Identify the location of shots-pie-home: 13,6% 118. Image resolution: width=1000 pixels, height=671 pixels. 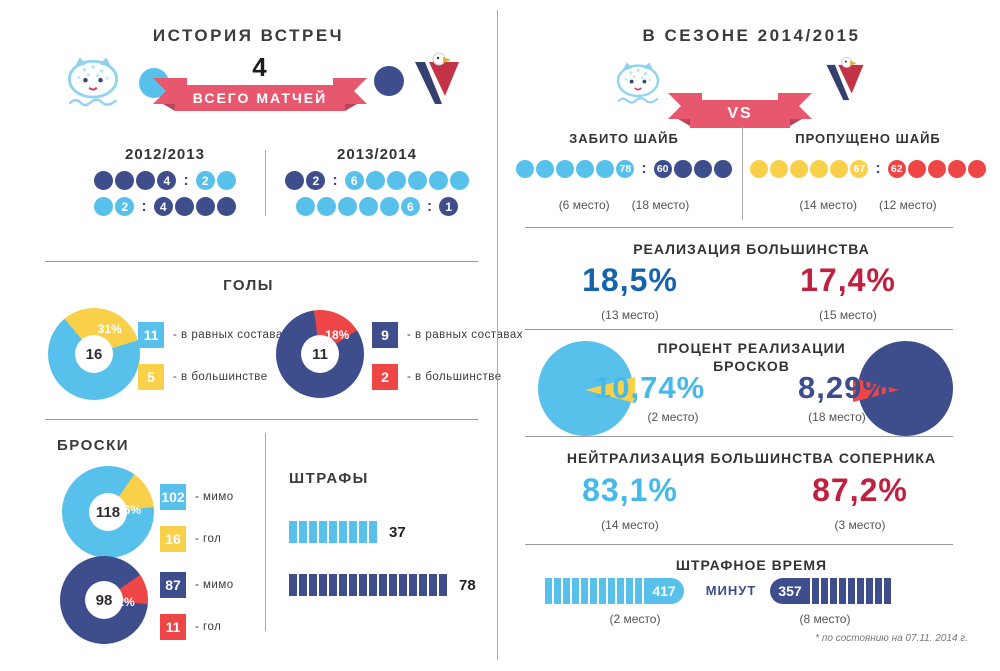
(108, 512).